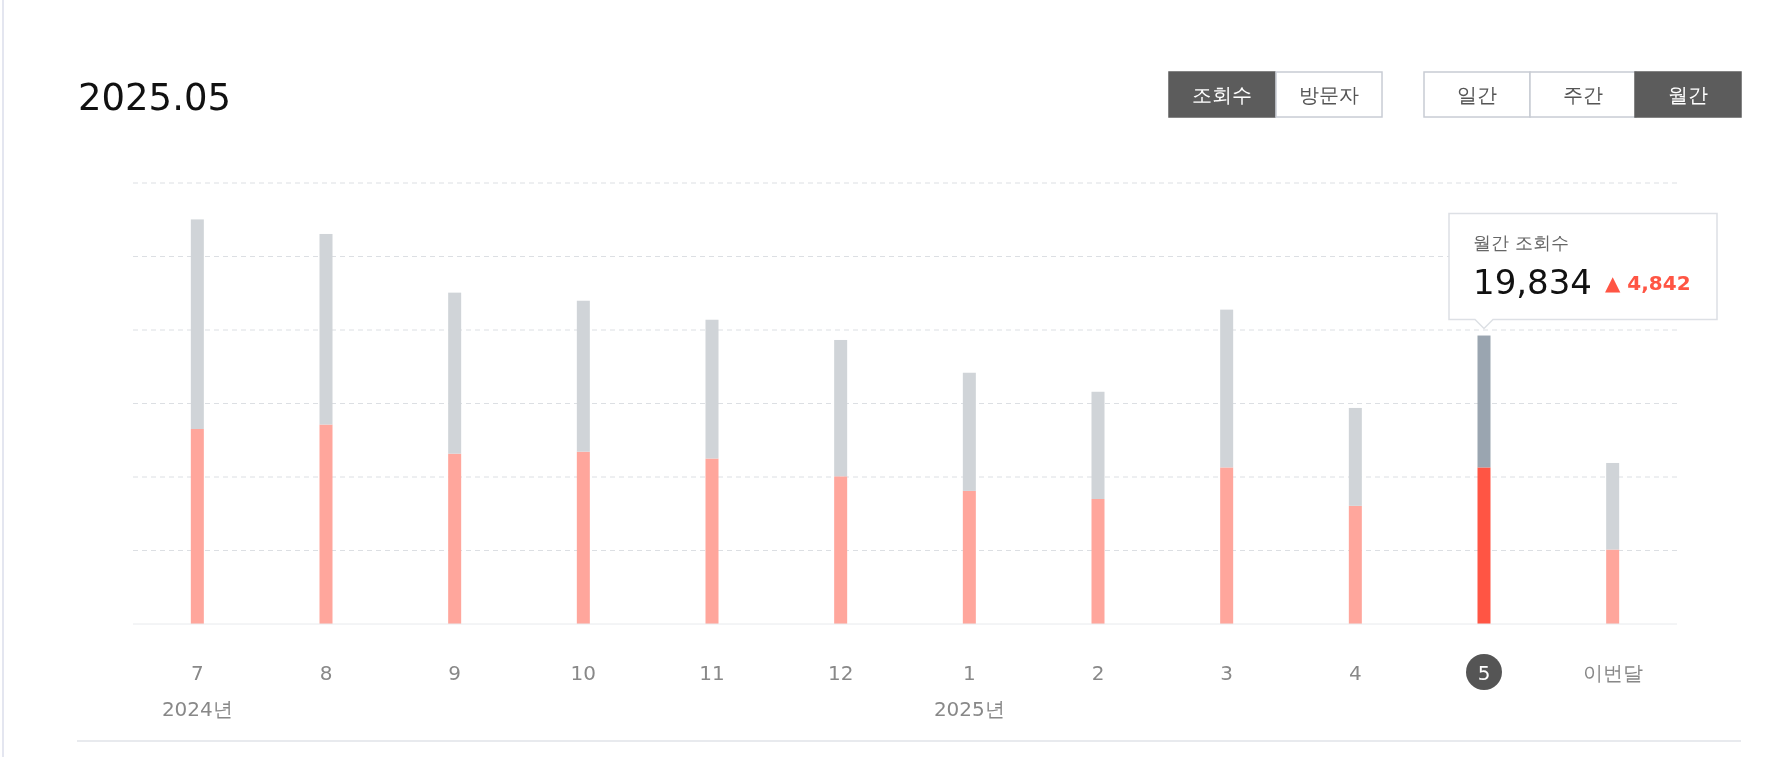  What do you see at coordinates (1612, 673) in the screenshot?
I see `x-tick-label: 이번달` at bounding box center [1612, 673].